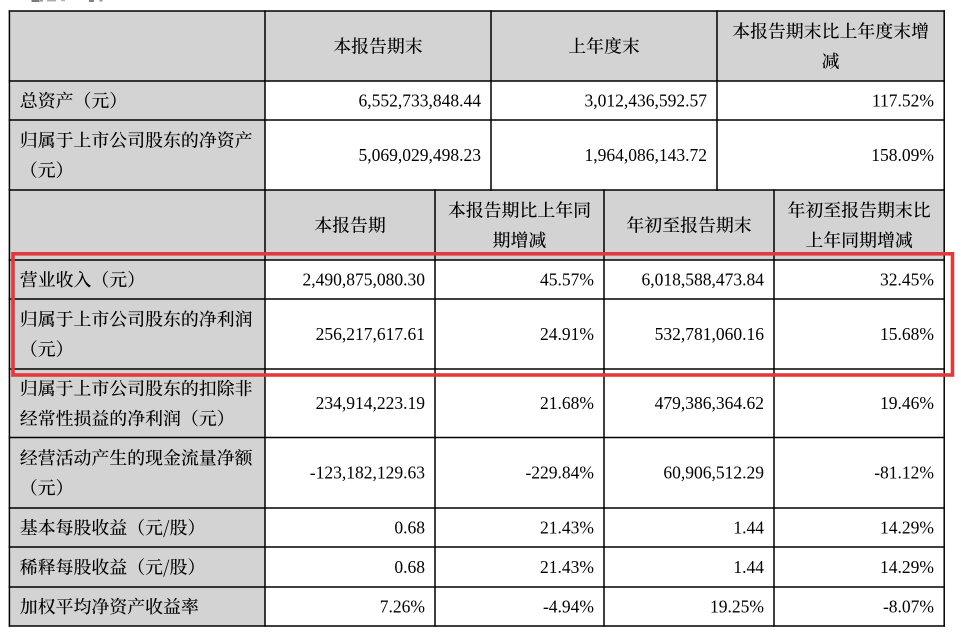 The image size is (961, 643). What do you see at coordinates (567, 403) in the screenshot?
I see `svg-text: 21.68%` at bounding box center [567, 403].